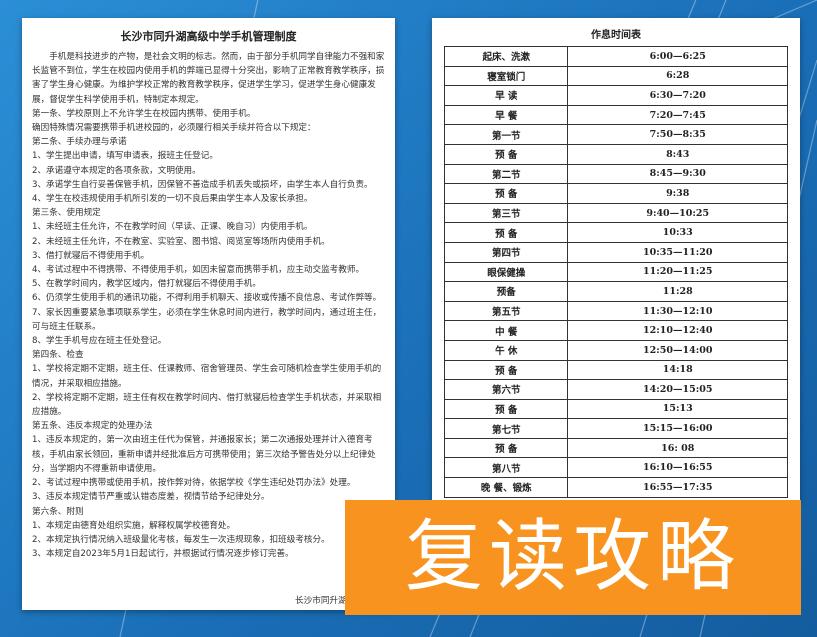 This screenshot has height=637, width=817. I want to click on time-cell: 6:00—6:25, so click(677, 56).